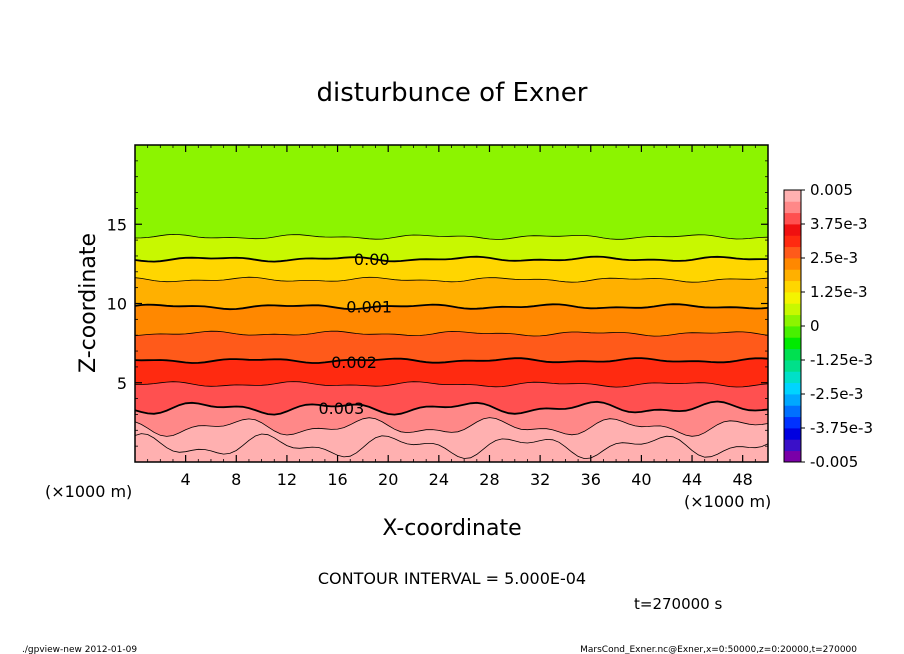 The width and height of the screenshot is (904, 654). Describe the element at coordinates (451, 528) in the screenshot. I see `x-axis-label: X-coordinate` at that location.